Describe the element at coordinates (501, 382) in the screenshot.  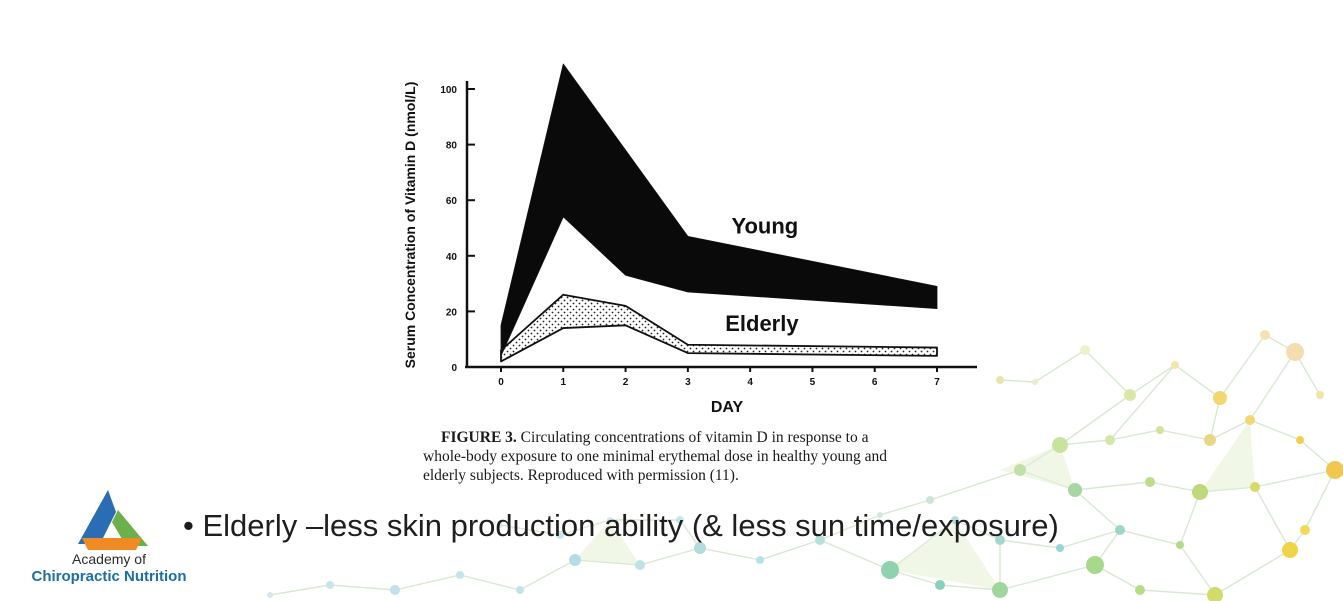
I see `x-tick-label: 0` at that location.